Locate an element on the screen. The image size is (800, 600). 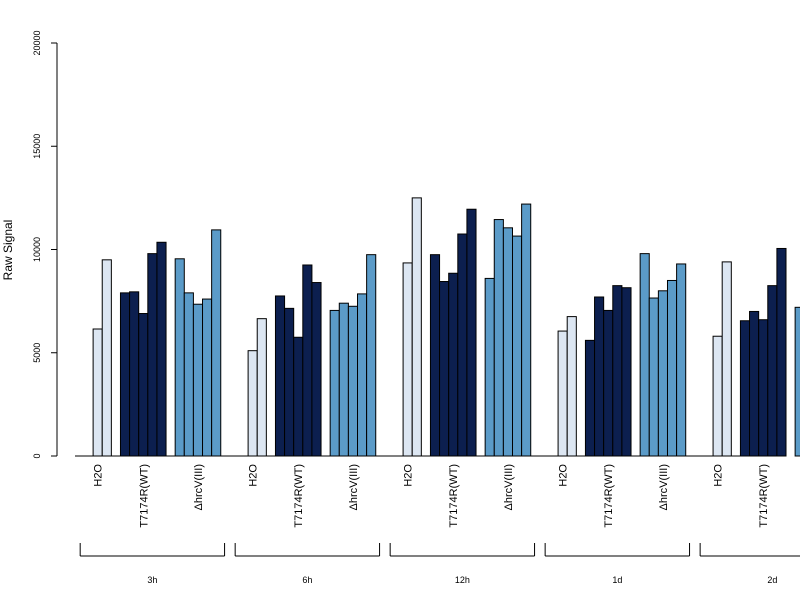
timepoint-label: 6h is located at coordinates (307, 580).